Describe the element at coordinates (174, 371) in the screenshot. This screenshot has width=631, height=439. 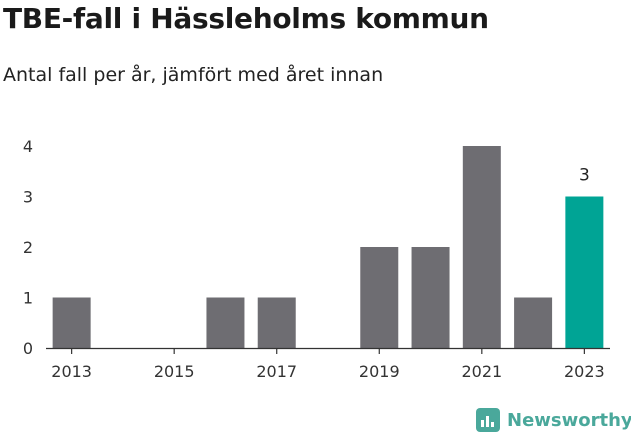
I see `x-tick-label: 2015` at that location.